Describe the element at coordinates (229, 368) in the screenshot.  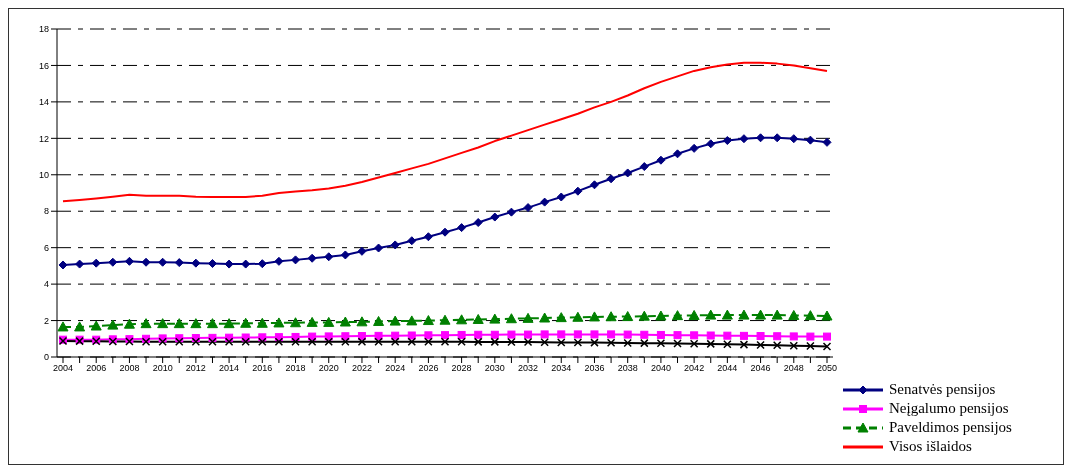
I see `x-tick-label: 2014` at that location.